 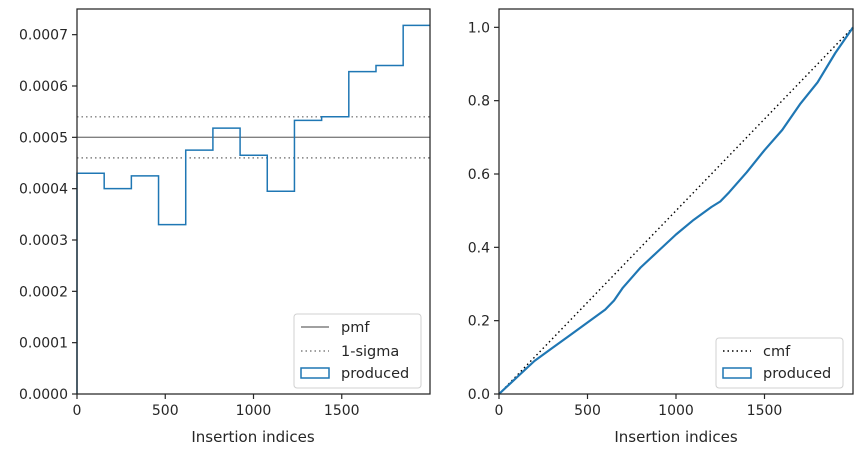 I want to click on left-legend-box, so click(x=357, y=351).